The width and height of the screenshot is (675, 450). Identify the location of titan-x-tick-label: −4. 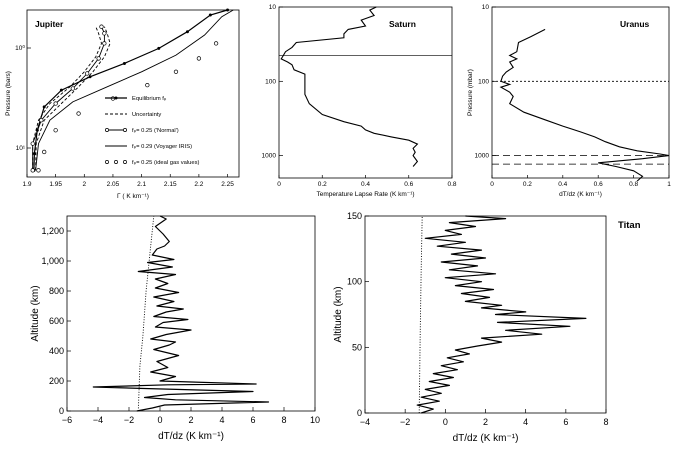
(365, 422).